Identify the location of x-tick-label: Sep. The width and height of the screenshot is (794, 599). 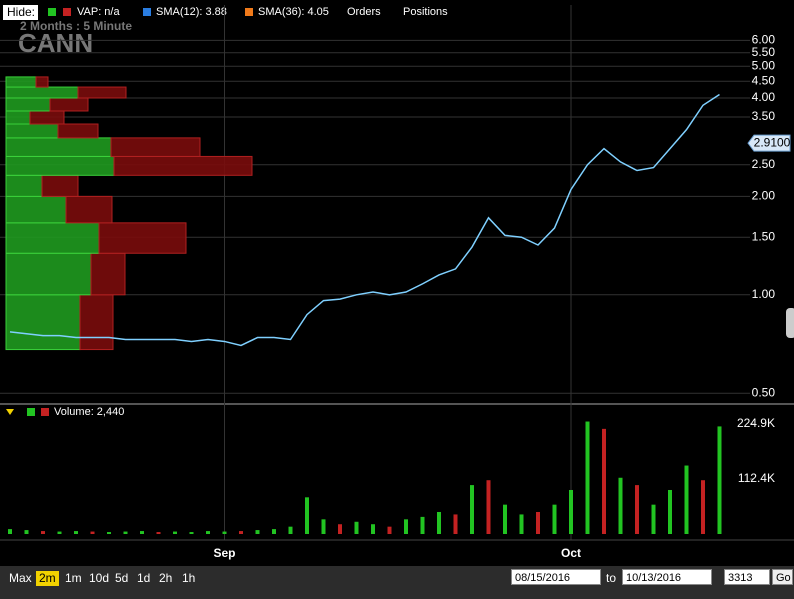
(224, 553).